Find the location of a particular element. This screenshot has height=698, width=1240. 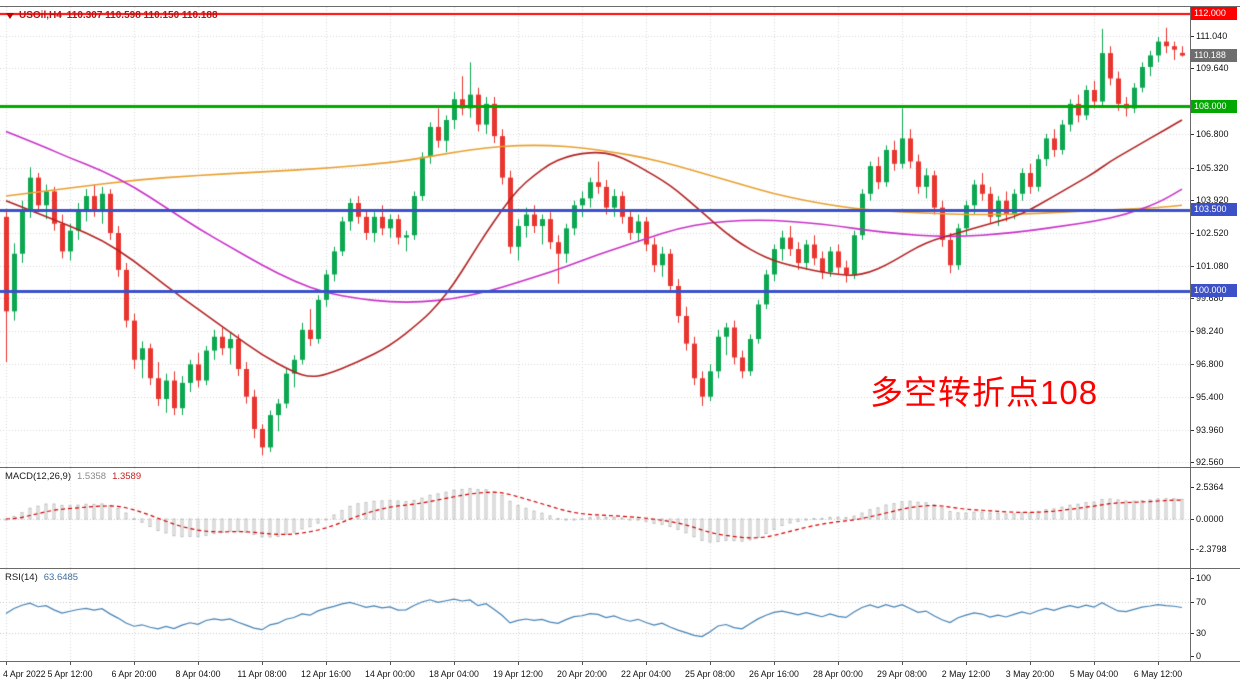

macd-tick-label: 0.0000 is located at coordinates (1210, 519).